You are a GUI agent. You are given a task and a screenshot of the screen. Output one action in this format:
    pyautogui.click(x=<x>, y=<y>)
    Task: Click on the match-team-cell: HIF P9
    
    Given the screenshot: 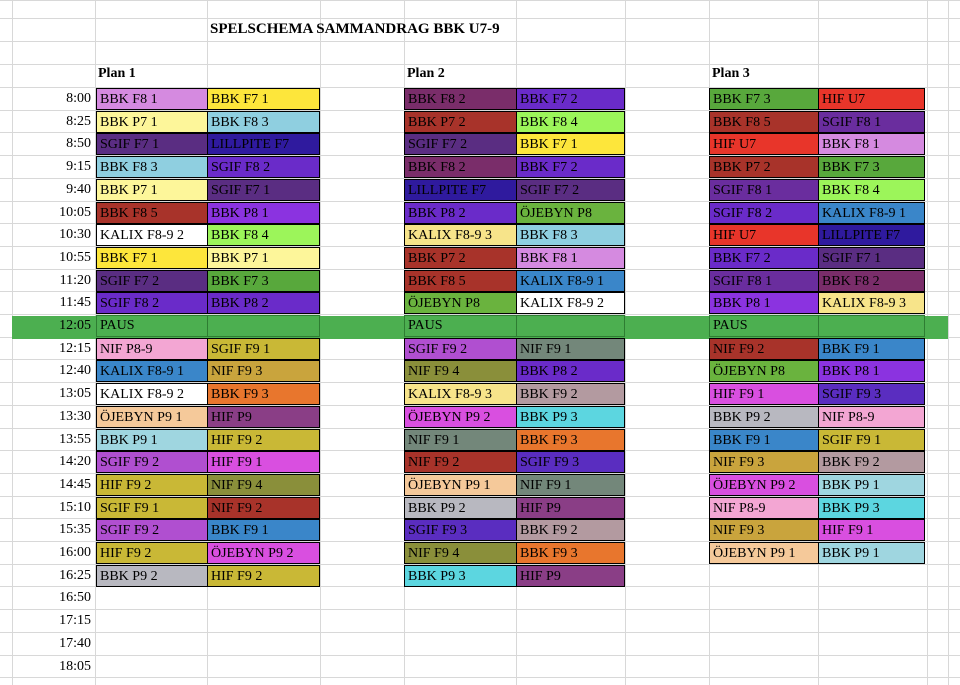 What is the action you would take?
    pyautogui.click(x=570, y=576)
    